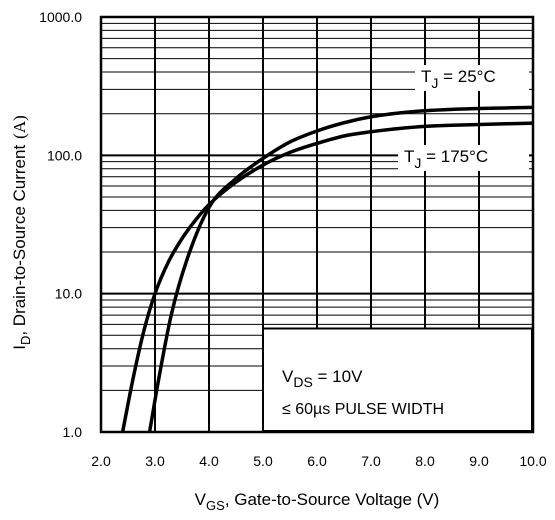 The image size is (555, 520). What do you see at coordinates (409, 156) in the screenshot?
I see `series-label-175c-symbol: T` at bounding box center [409, 156].